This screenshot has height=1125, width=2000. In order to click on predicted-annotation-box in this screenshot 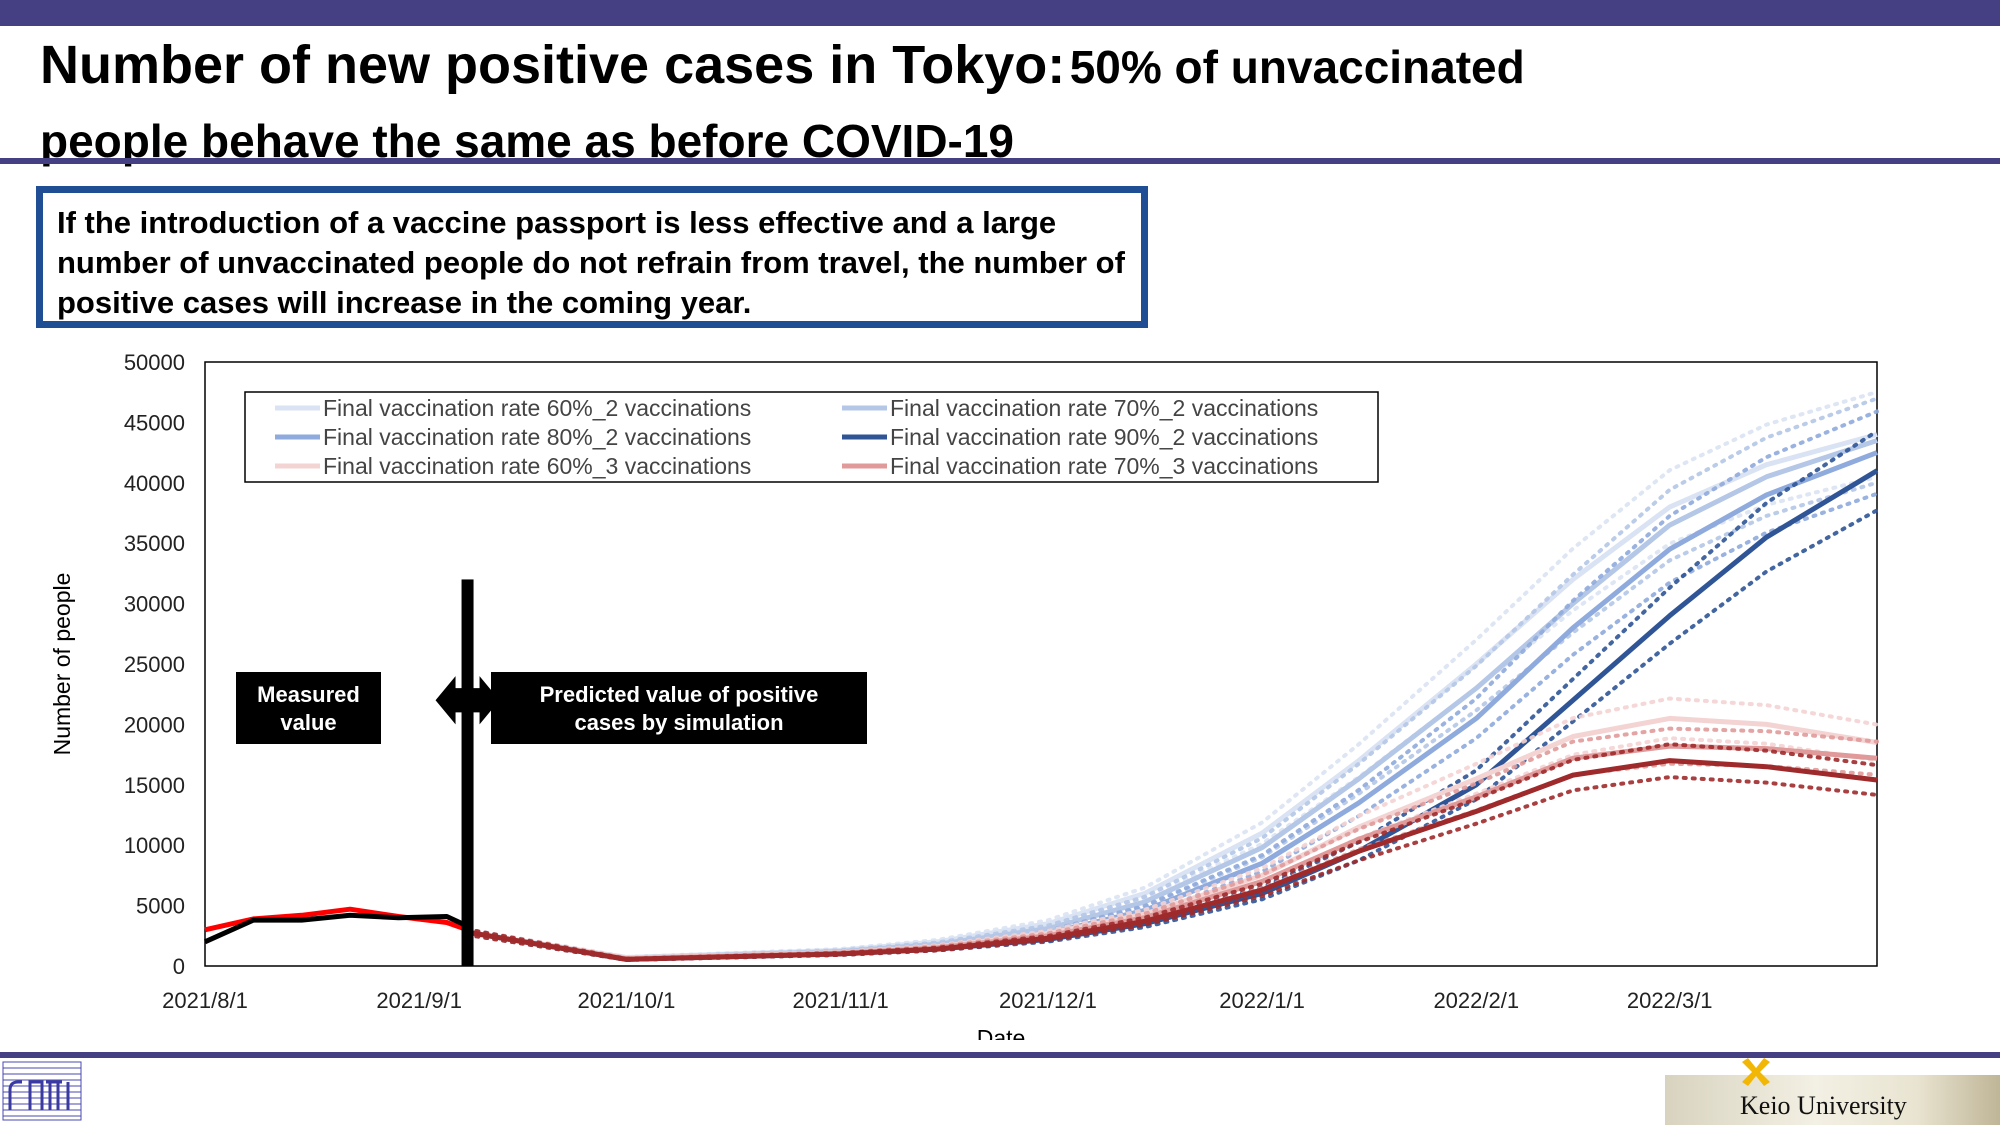, I will do `click(679, 708)`.